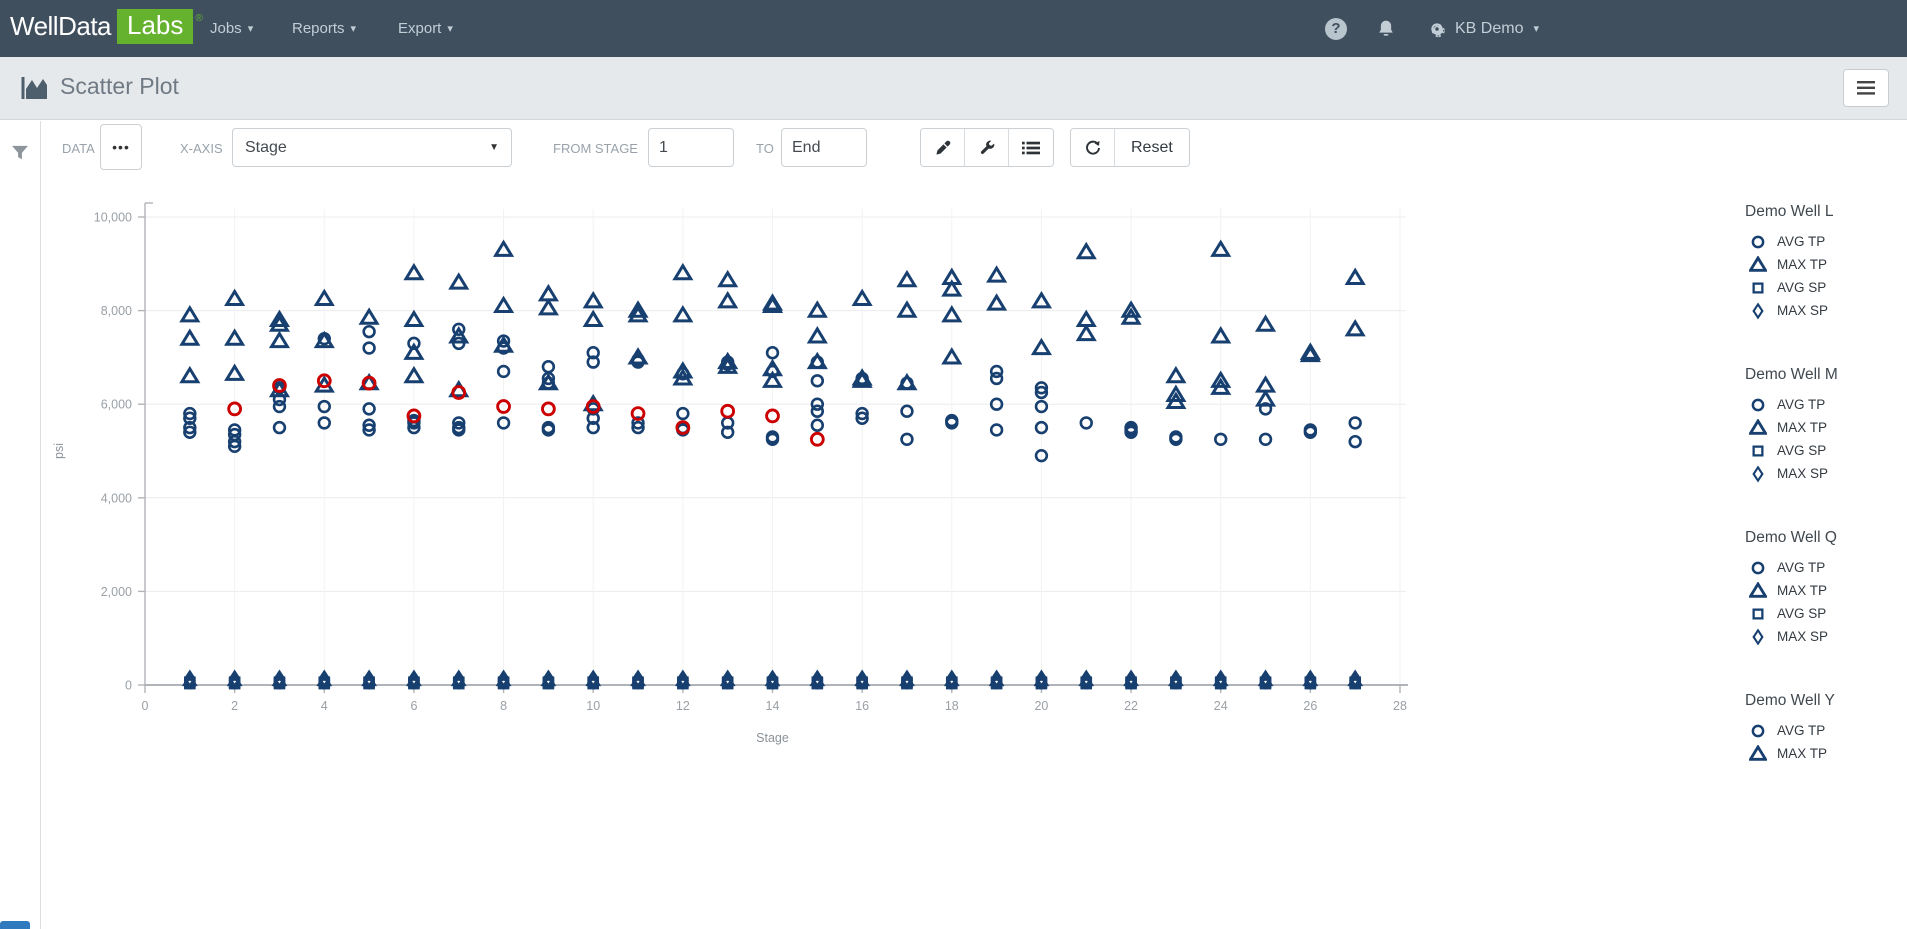 The image size is (1907, 929). I want to click on svg-text: 22, so click(1131, 706).